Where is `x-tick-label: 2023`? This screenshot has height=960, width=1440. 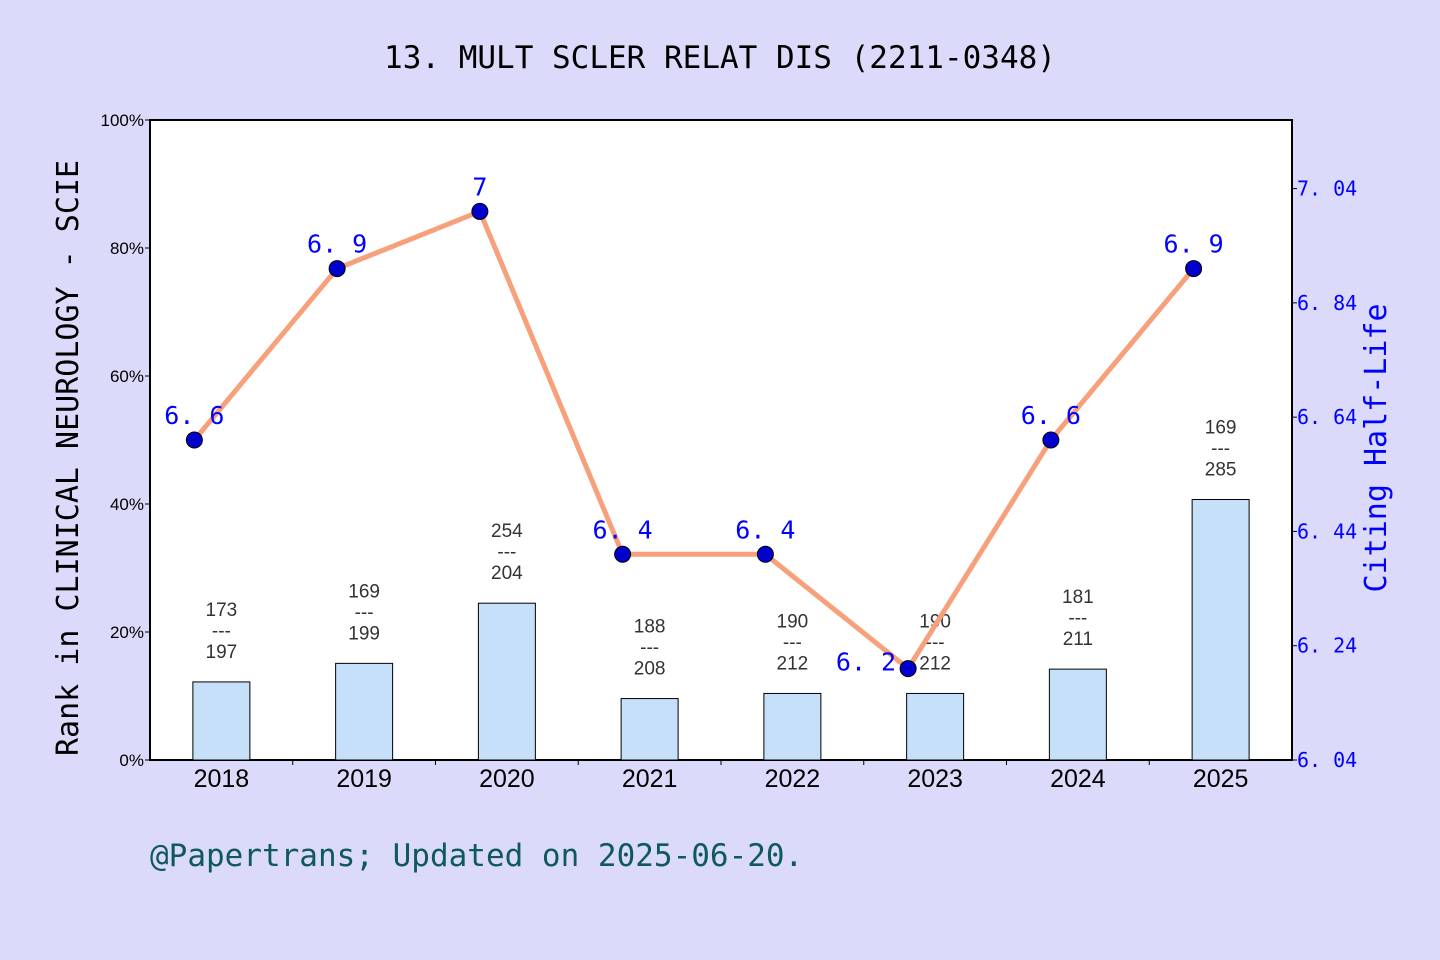
x-tick-label: 2023 is located at coordinates (935, 779).